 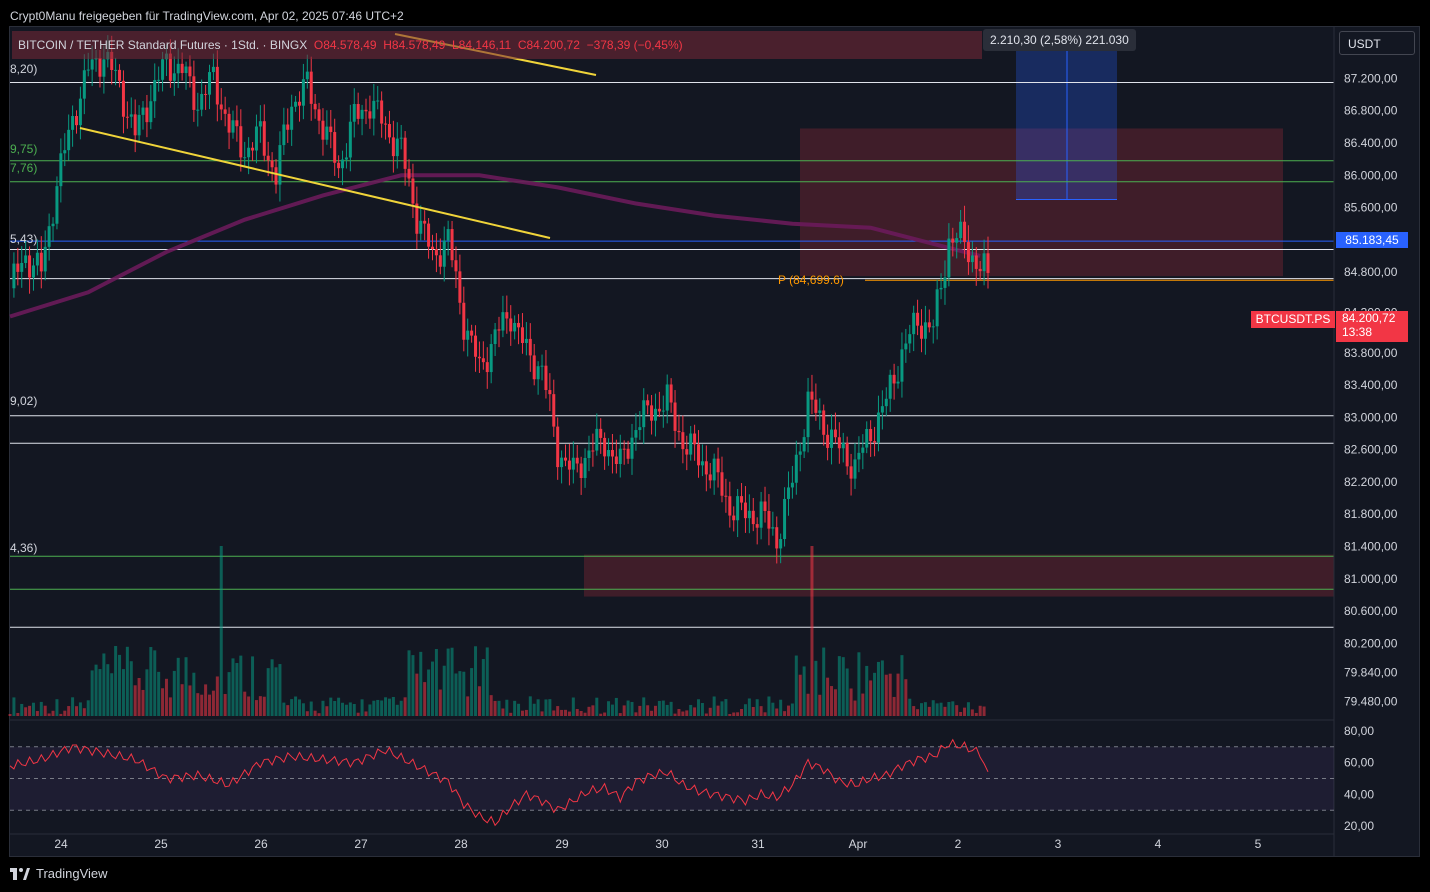 What do you see at coordinates (758, 844) in the screenshot?
I see `time-tick-label: 31` at bounding box center [758, 844].